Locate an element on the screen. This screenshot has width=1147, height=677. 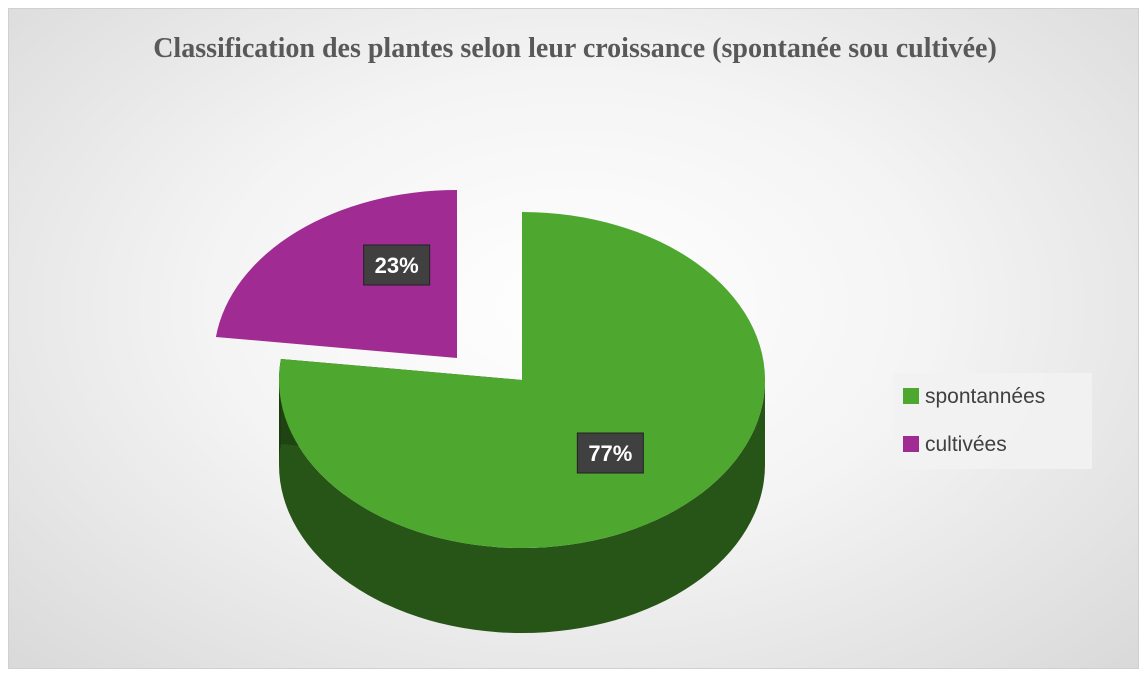
data-label: 77% is located at coordinates (610, 453).